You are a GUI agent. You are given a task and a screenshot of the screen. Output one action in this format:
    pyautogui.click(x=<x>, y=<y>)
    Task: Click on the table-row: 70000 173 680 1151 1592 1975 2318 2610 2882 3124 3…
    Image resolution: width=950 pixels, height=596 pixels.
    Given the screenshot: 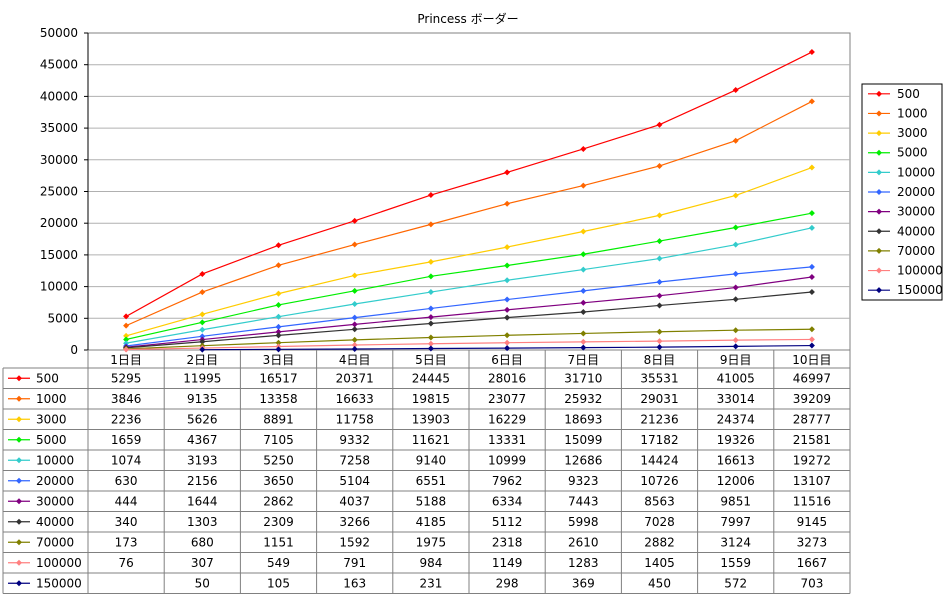 What is the action you would take?
    pyautogui.click(x=417, y=542)
    